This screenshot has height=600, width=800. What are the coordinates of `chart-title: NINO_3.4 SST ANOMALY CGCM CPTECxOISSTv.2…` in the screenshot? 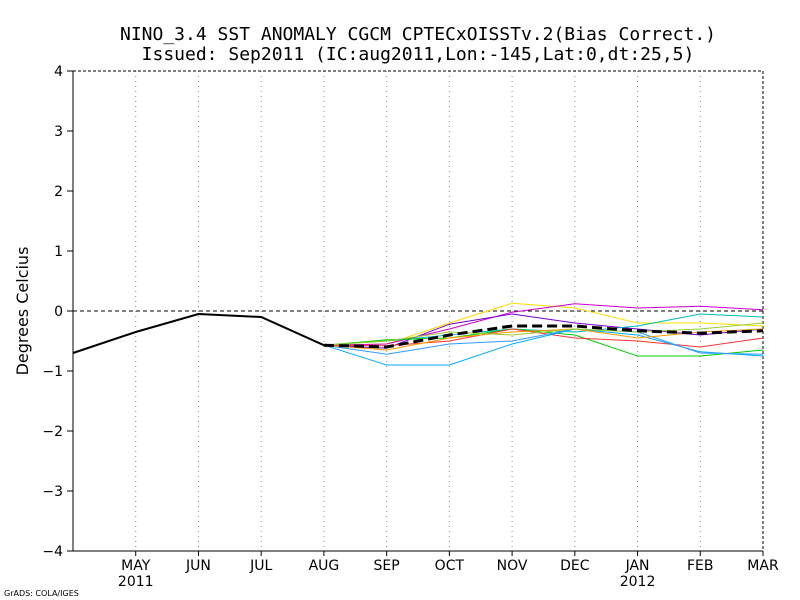 It's located at (418, 34).